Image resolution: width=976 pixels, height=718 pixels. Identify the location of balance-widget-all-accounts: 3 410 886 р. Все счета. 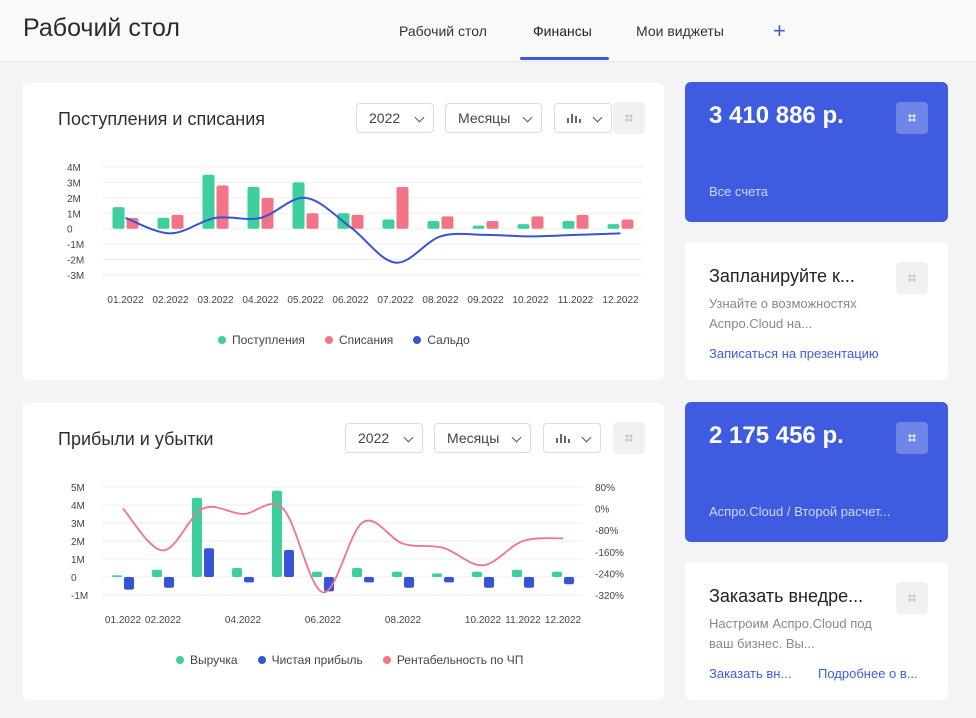
(816, 152).